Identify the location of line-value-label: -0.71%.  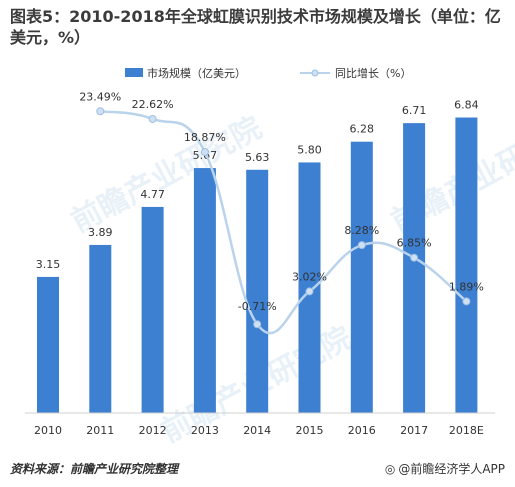
(257, 306).